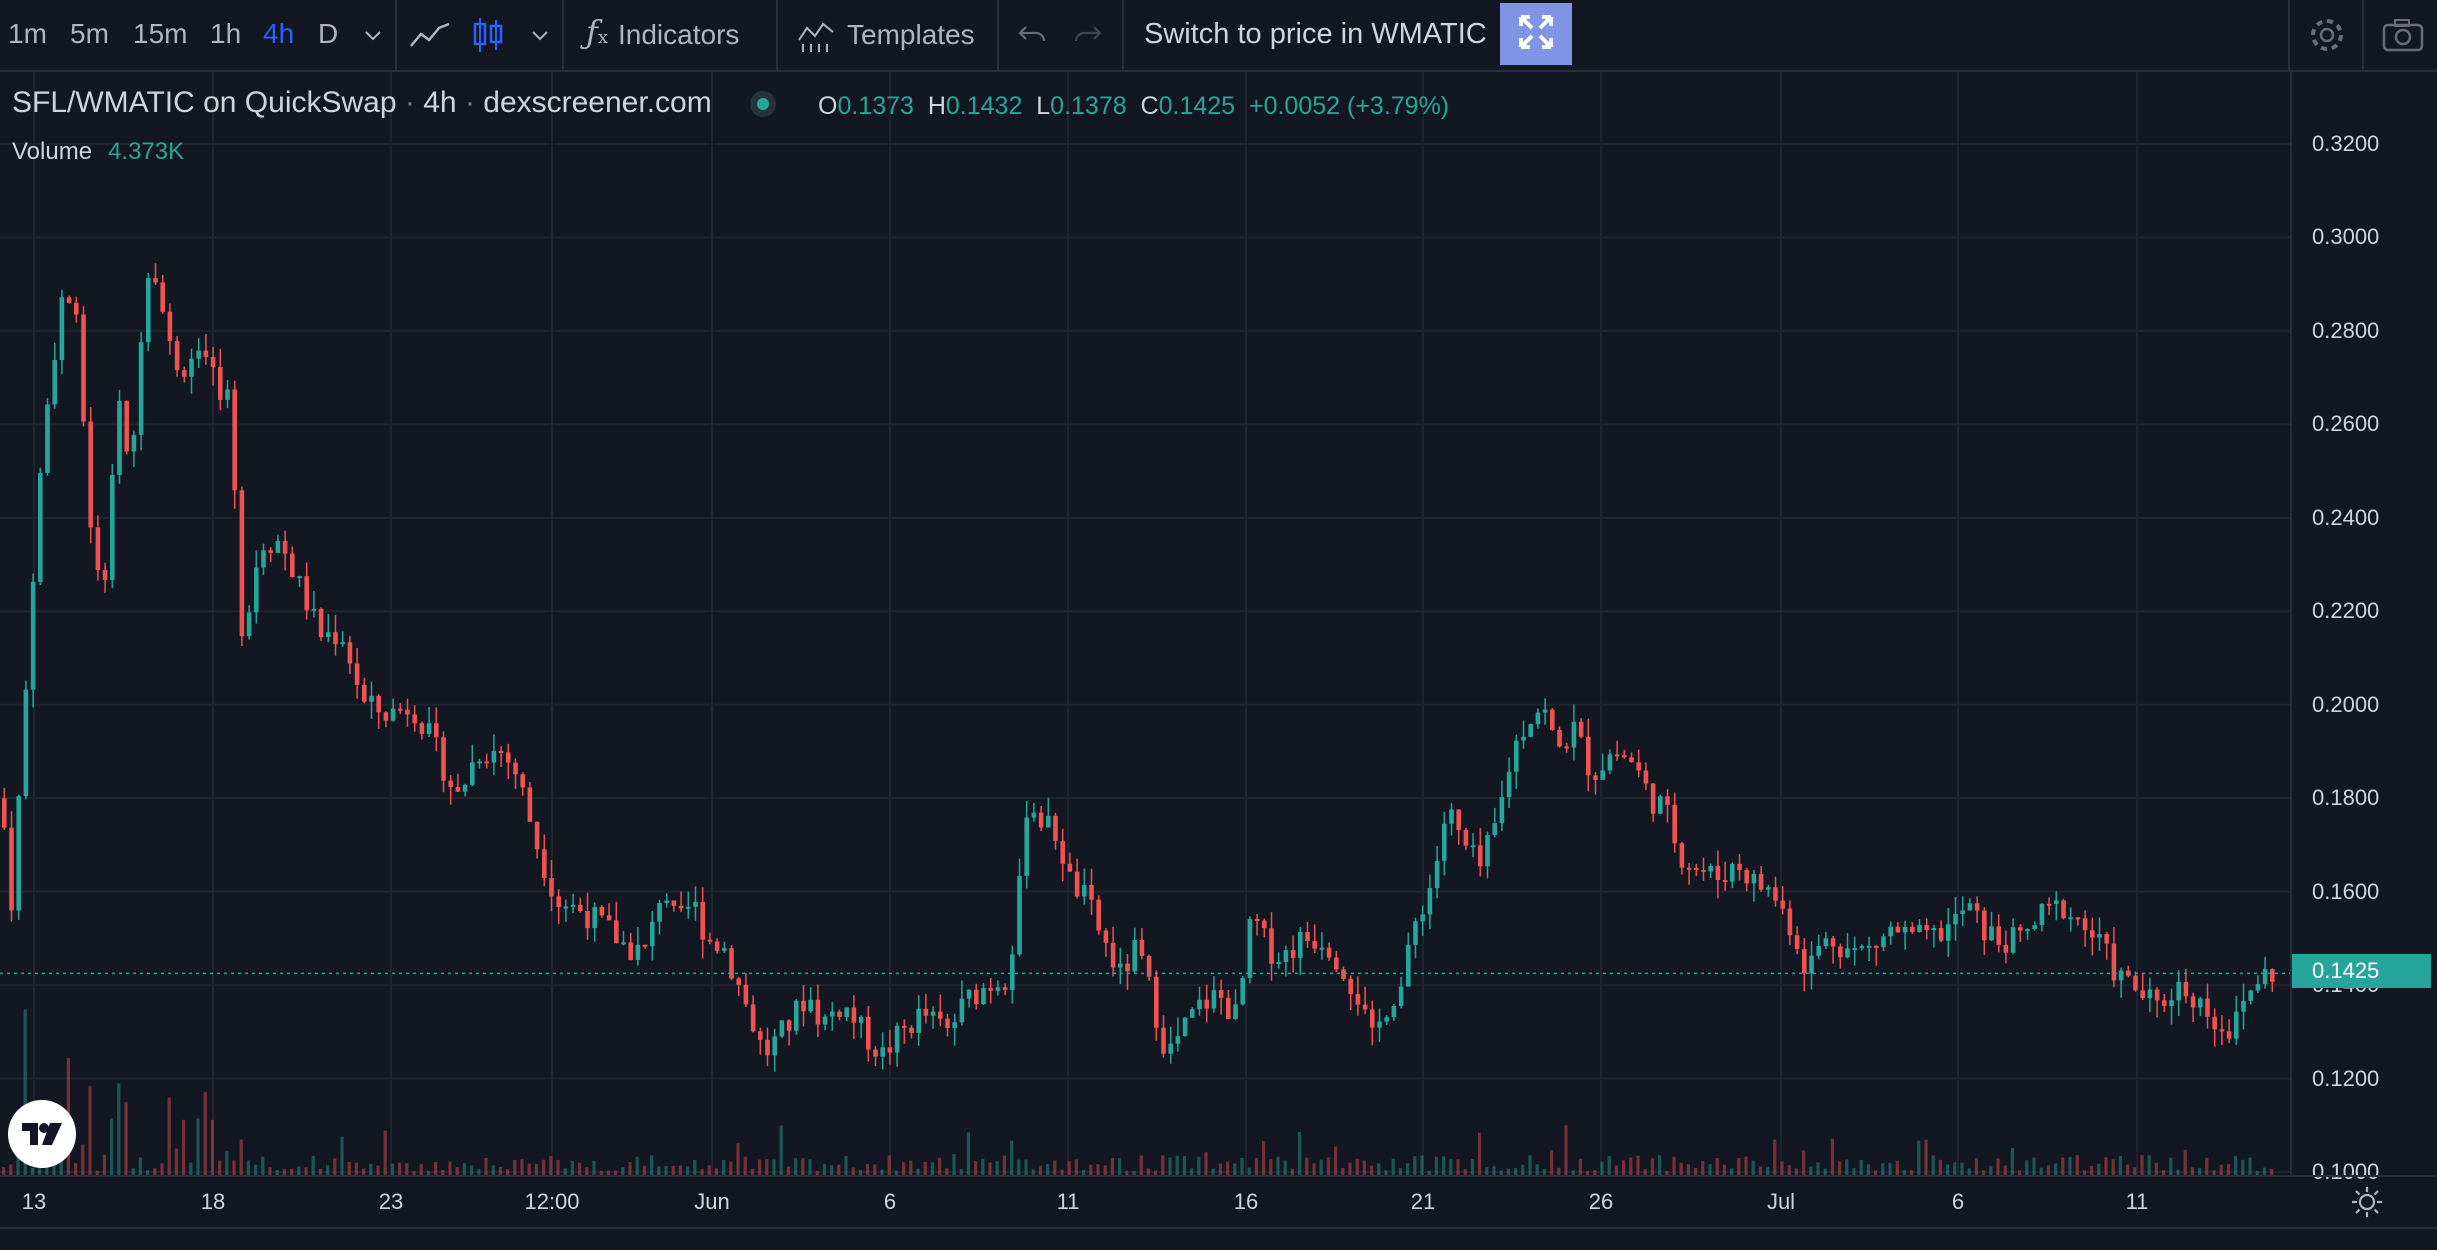 Image resolution: width=2437 pixels, height=1250 pixels. What do you see at coordinates (226, 33) in the screenshot?
I see `interval-1h: 1h` at bounding box center [226, 33].